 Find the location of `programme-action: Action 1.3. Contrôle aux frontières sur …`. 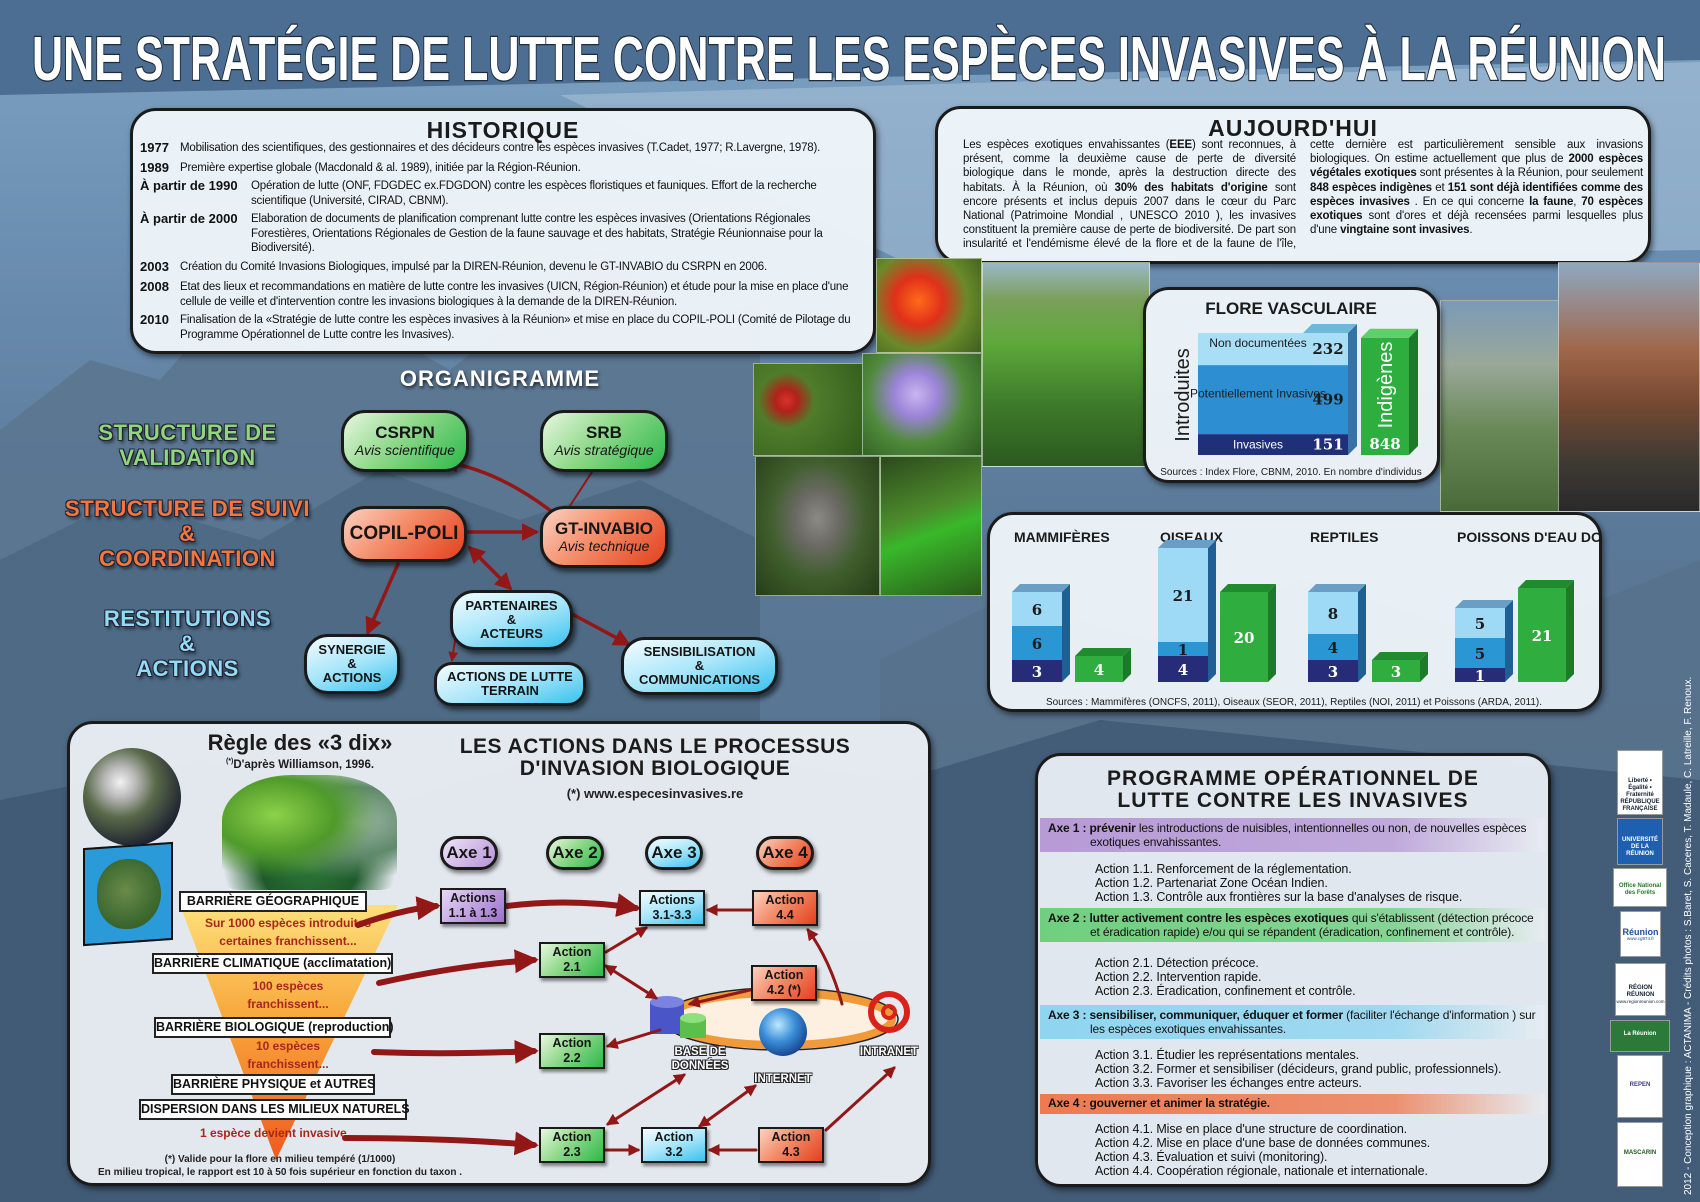

programme-action: Action 1.3. Contrôle aux frontières sur … is located at coordinates (1279, 897).